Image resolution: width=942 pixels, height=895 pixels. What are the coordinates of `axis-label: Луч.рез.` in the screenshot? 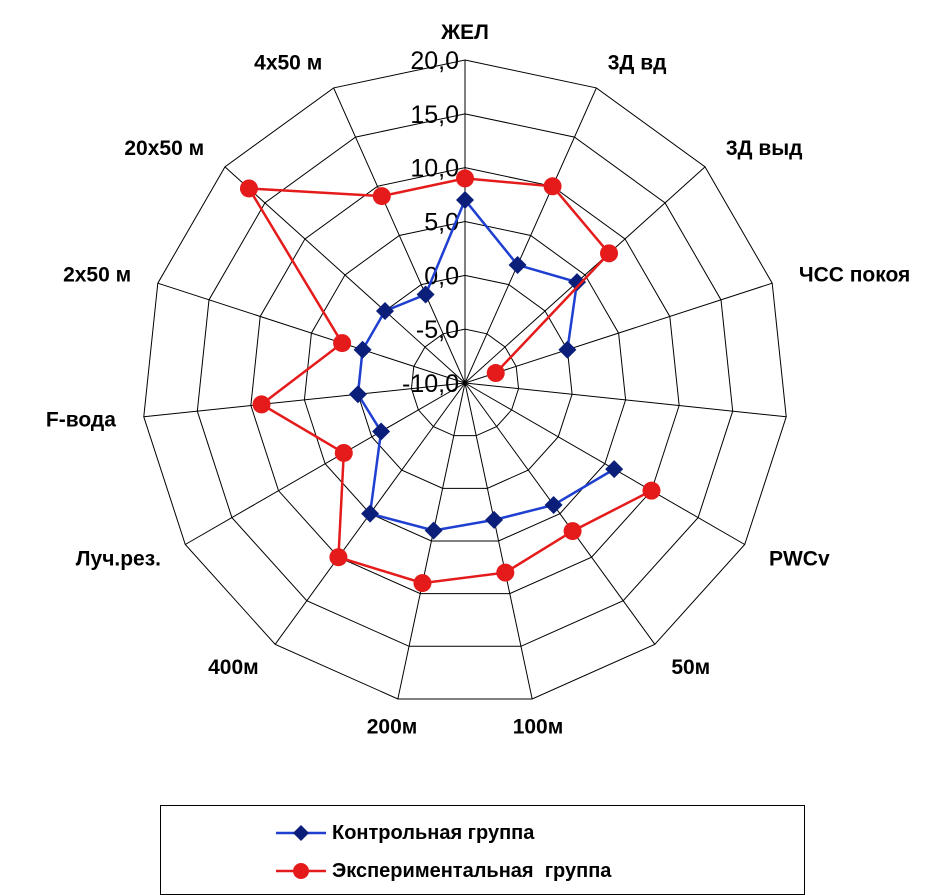 It's located at (118, 559).